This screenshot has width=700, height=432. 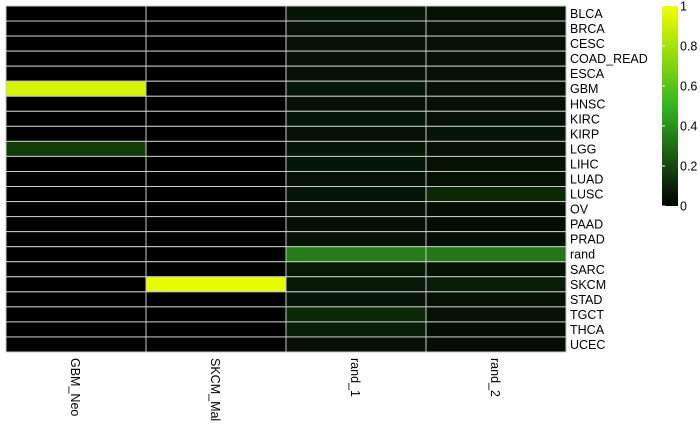 What do you see at coordinates (683, 207) in the screenshot?
I see `scale-tick-label: 0` at bounding box center [683, 207].